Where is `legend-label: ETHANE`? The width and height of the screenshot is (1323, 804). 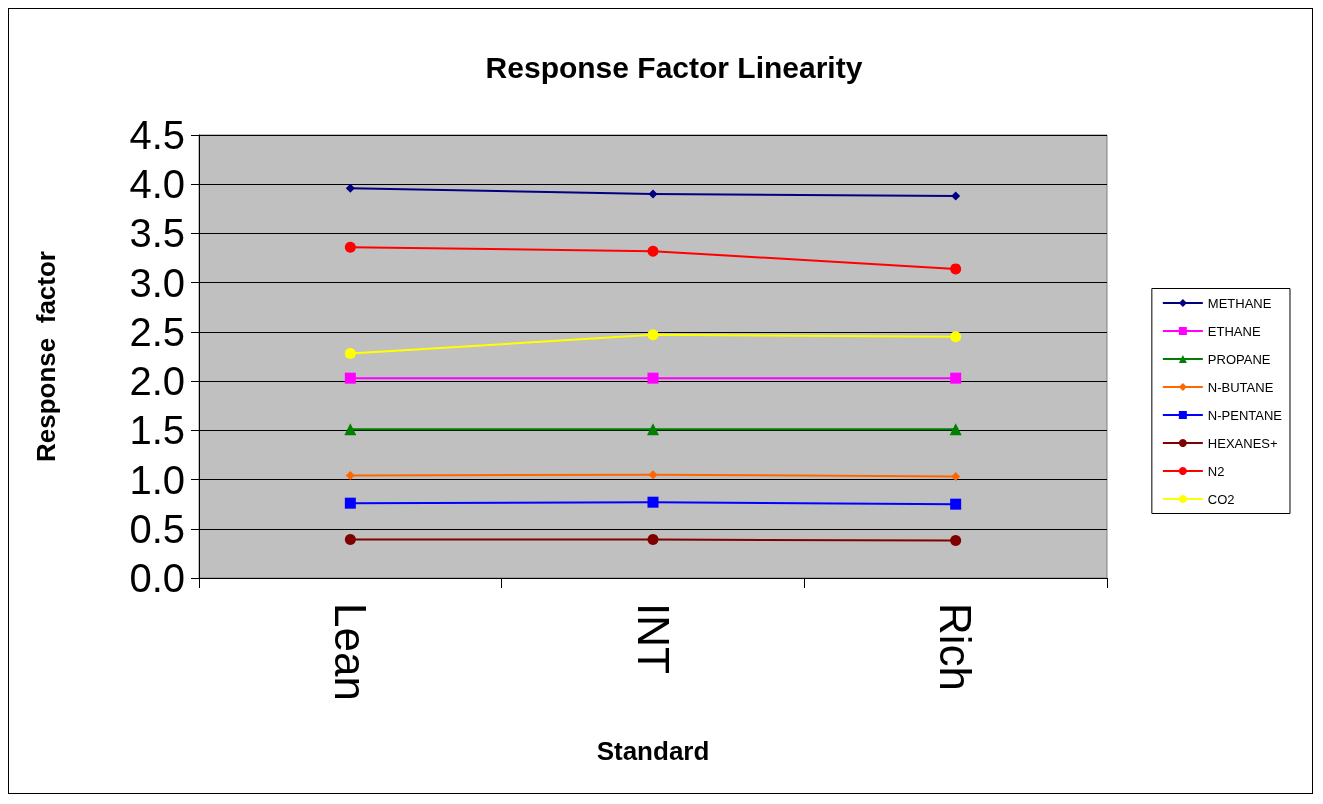
legend-label: ETHANE is located at coordinates (1234, 331).